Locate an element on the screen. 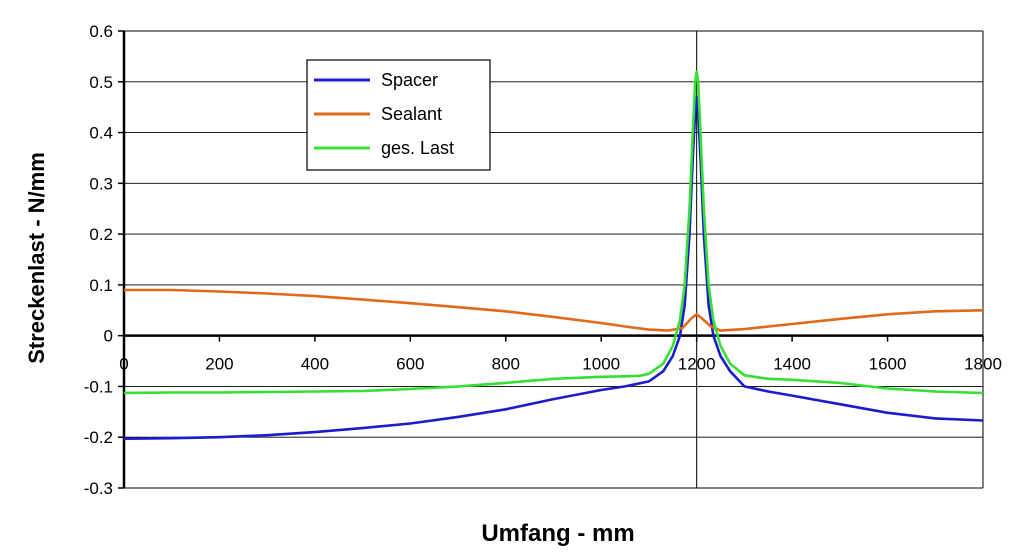 The image size is (1024, 557). x-tick-label: 1400 is located at coordinates (792, 364).